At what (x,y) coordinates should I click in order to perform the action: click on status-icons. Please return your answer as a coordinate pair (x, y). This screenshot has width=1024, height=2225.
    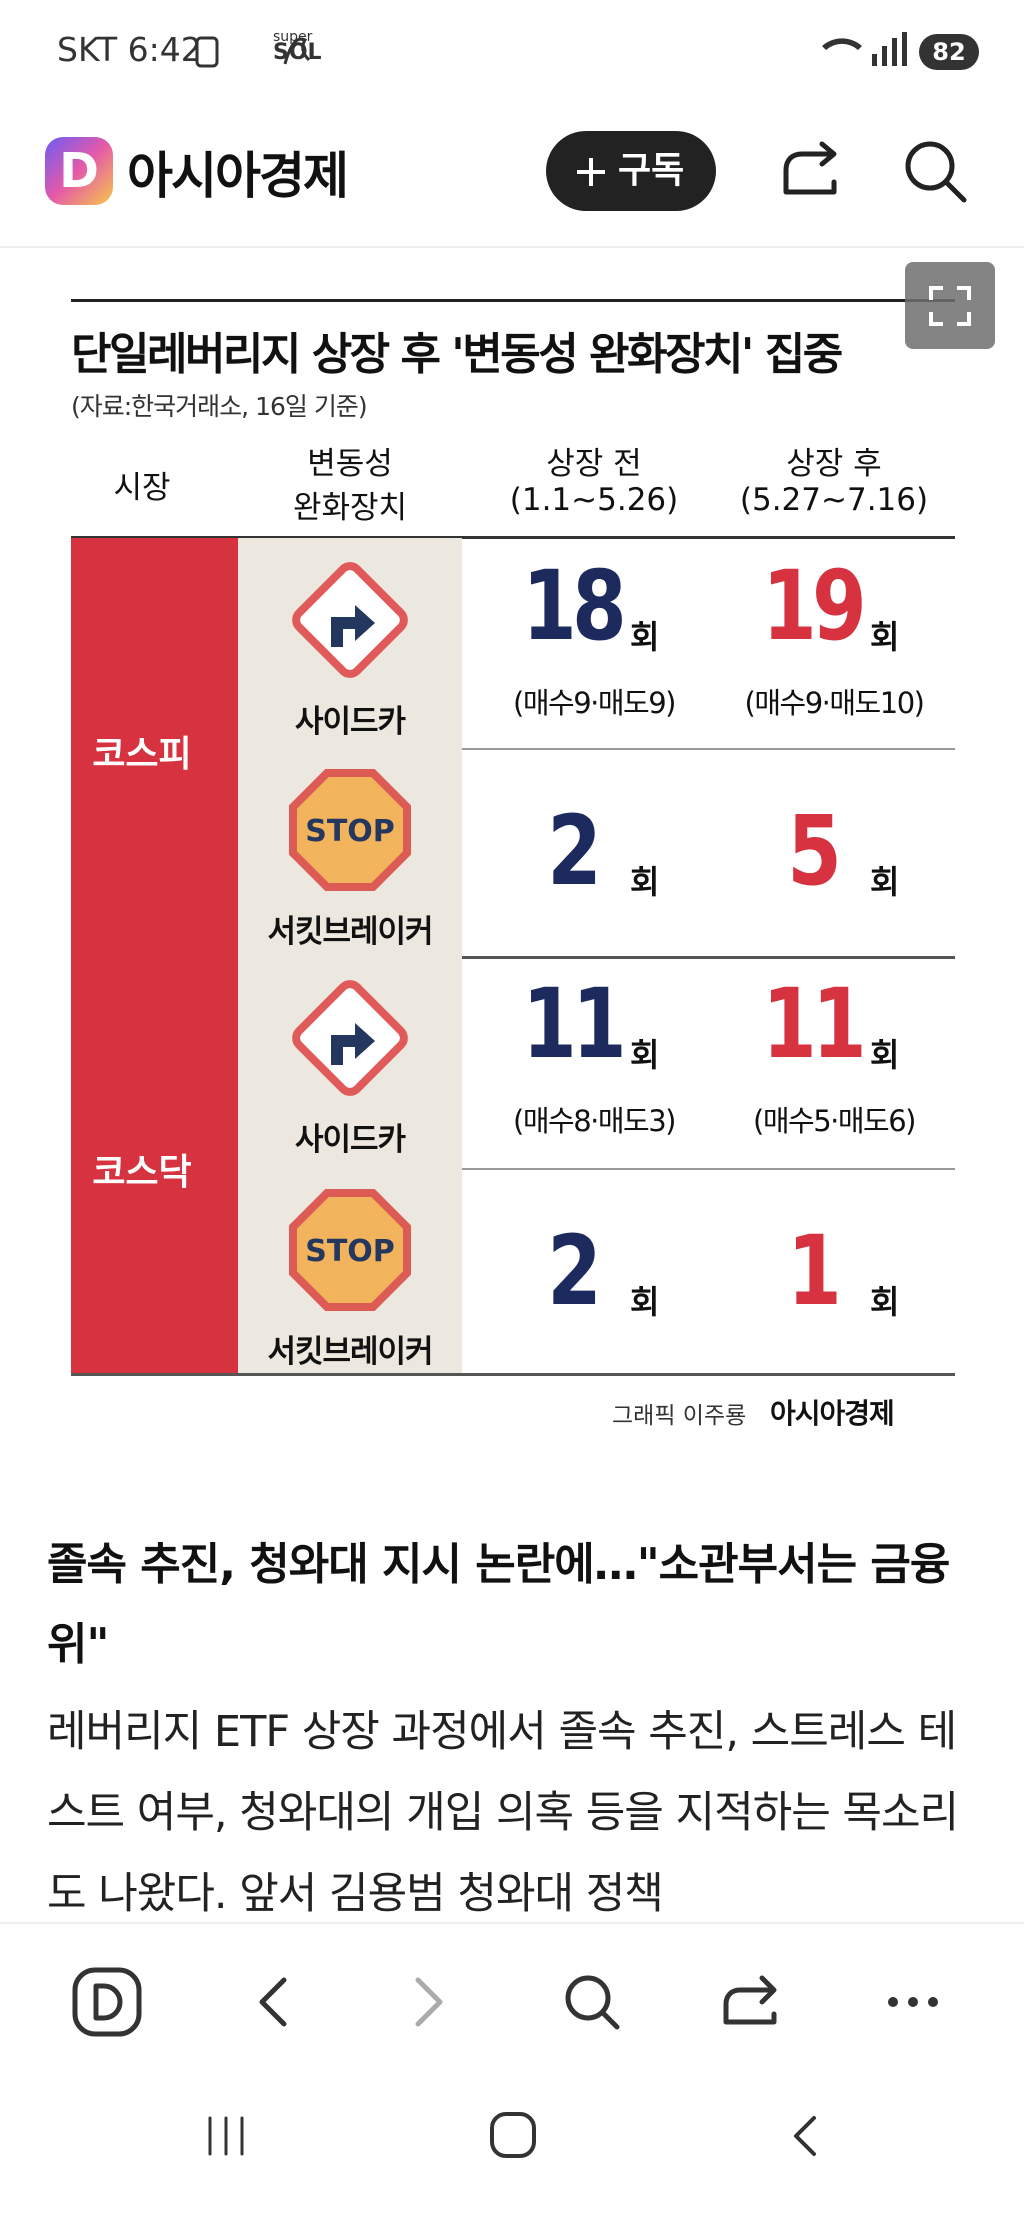
    Looking at the image, I should click on (253, 52).